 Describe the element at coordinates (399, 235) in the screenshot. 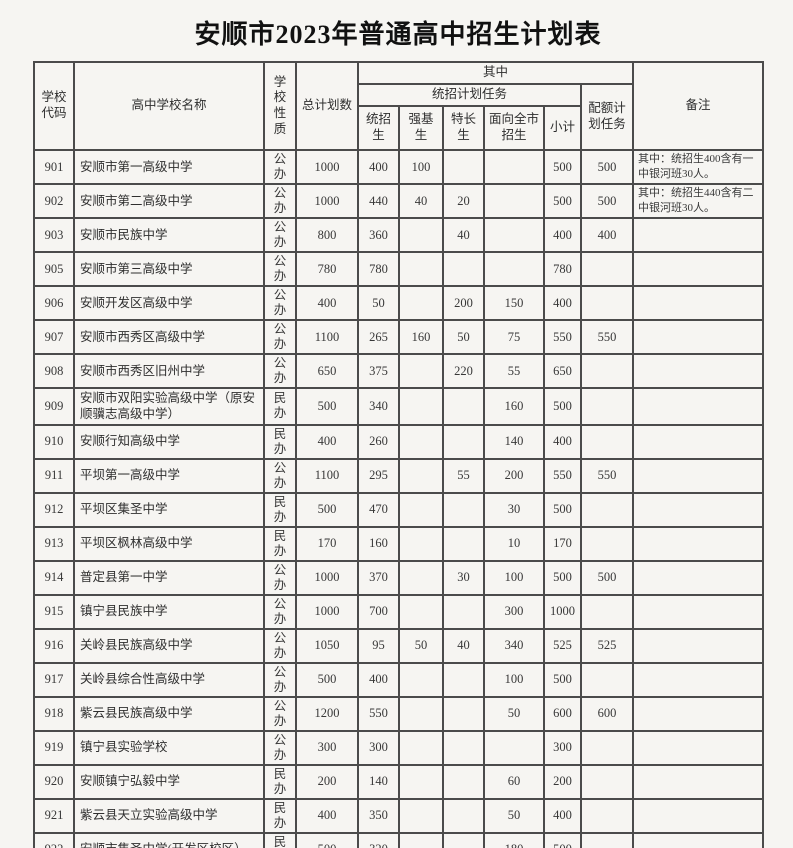

I see `table-row: 903 安顺市民族中学 公办 800 360 40 400 400` at that location.